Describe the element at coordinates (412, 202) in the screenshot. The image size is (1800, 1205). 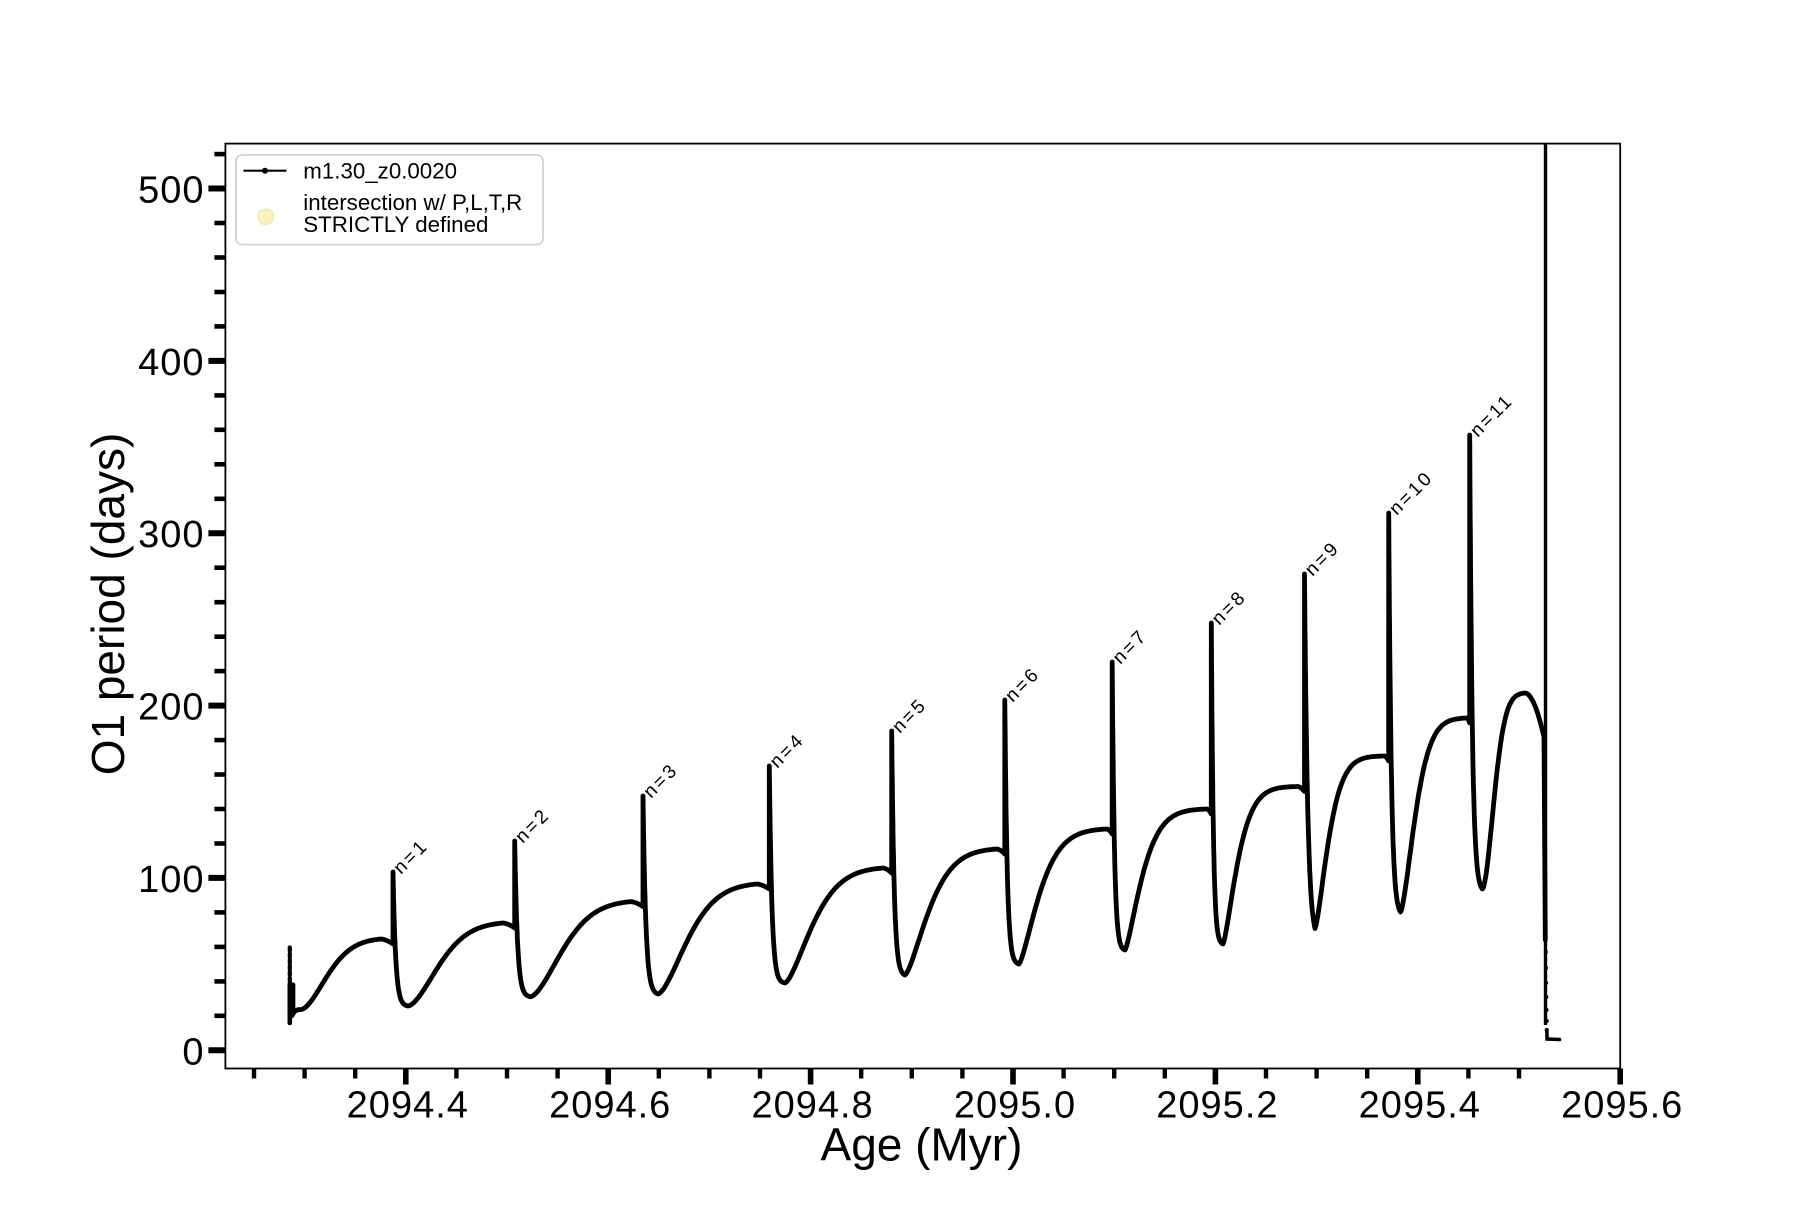
I see `svg-text: intersection w/ P,L,T,R` at that location.